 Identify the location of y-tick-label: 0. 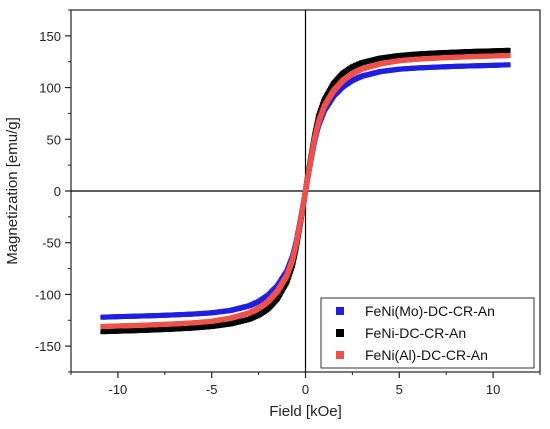
(57, 191).